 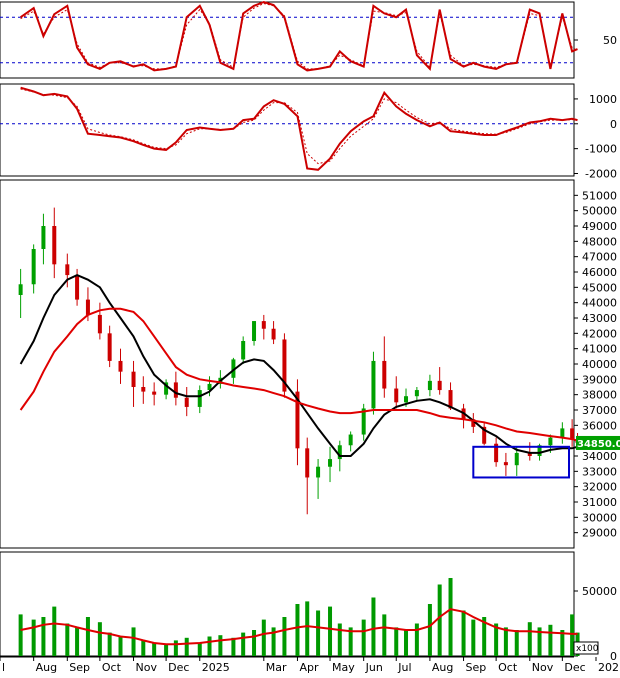 What do you see at coordinates (599, 456) in the screenshot?
I see `y-tick-label: 34000` at bounding box center [599, 456].